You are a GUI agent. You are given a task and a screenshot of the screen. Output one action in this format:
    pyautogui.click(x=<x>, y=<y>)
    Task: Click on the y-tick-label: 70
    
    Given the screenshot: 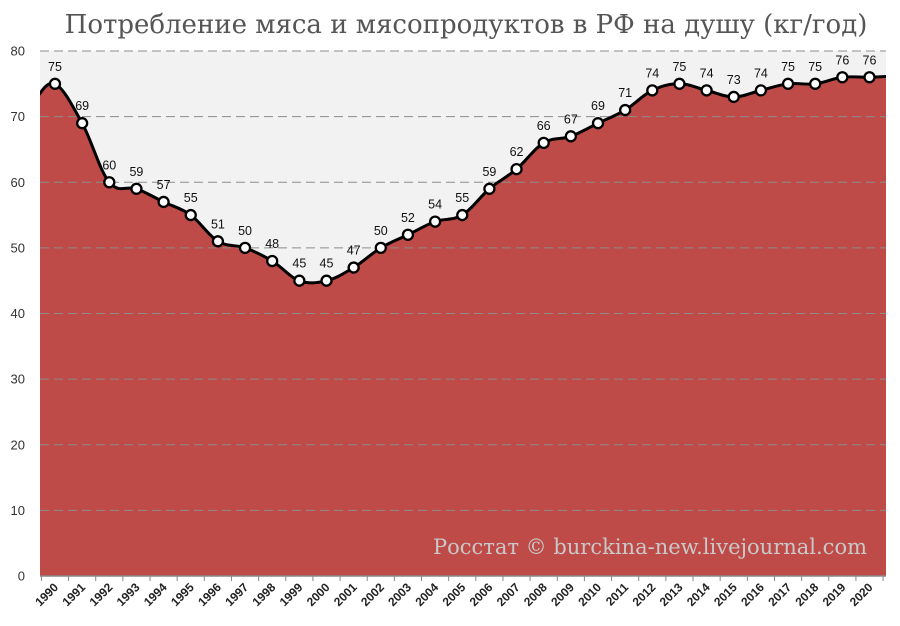 What is the action you would take?
    pyautogui.click(x=18, y=116)
    